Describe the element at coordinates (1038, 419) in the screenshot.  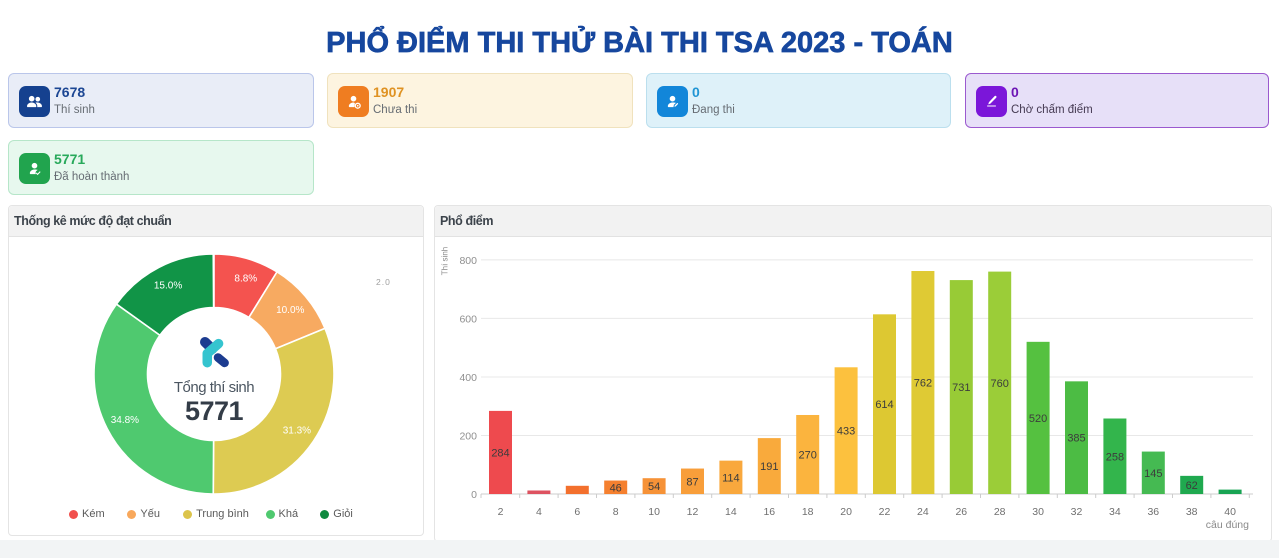
I see `svg-text: 520` at that location.